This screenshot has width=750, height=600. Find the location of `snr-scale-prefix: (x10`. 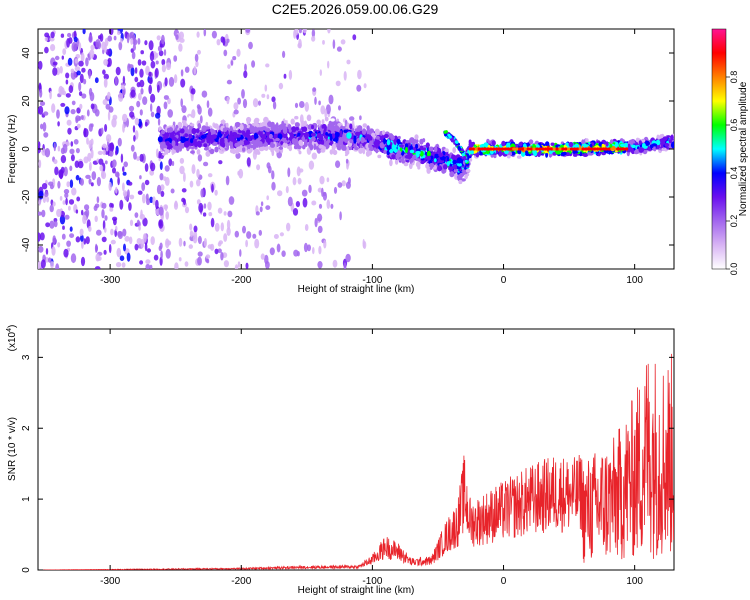

snr-scale-prefix: (x10 is located at coordinates (12, 341).